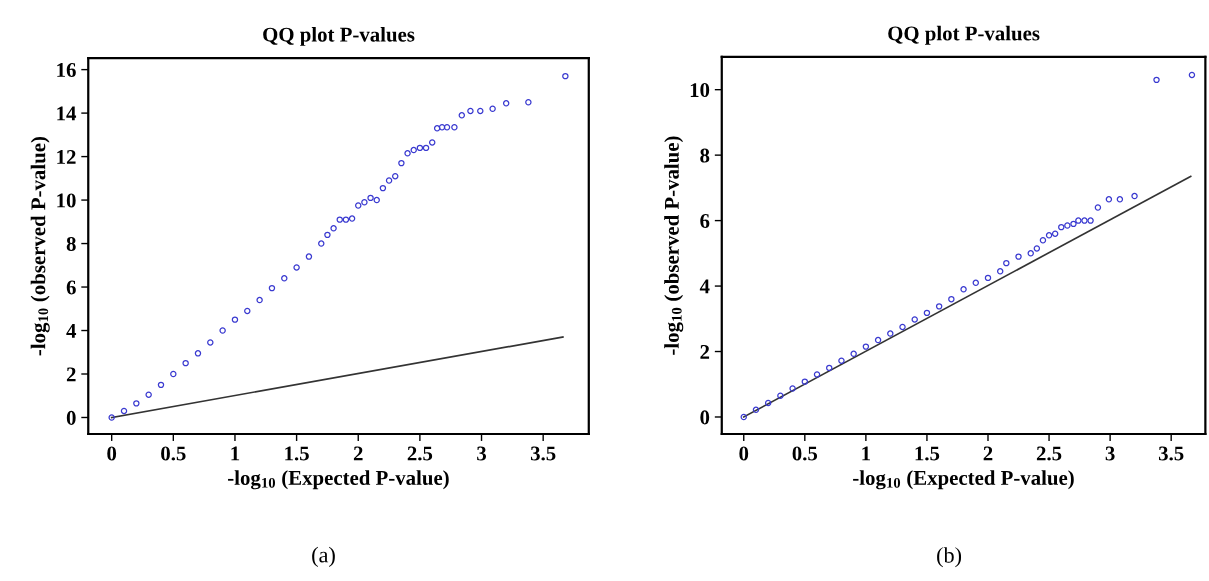 This screenshot has height=581, width=1209. What do you see at coordinates (323, 556) in the screenshot?
I see `text: (a)` at bounding box center [323, 556].